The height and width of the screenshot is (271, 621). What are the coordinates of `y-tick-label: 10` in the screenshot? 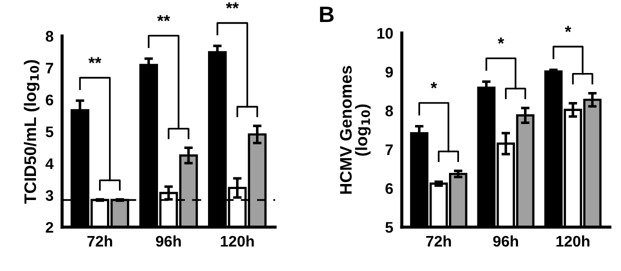 It's located at (385, 33).